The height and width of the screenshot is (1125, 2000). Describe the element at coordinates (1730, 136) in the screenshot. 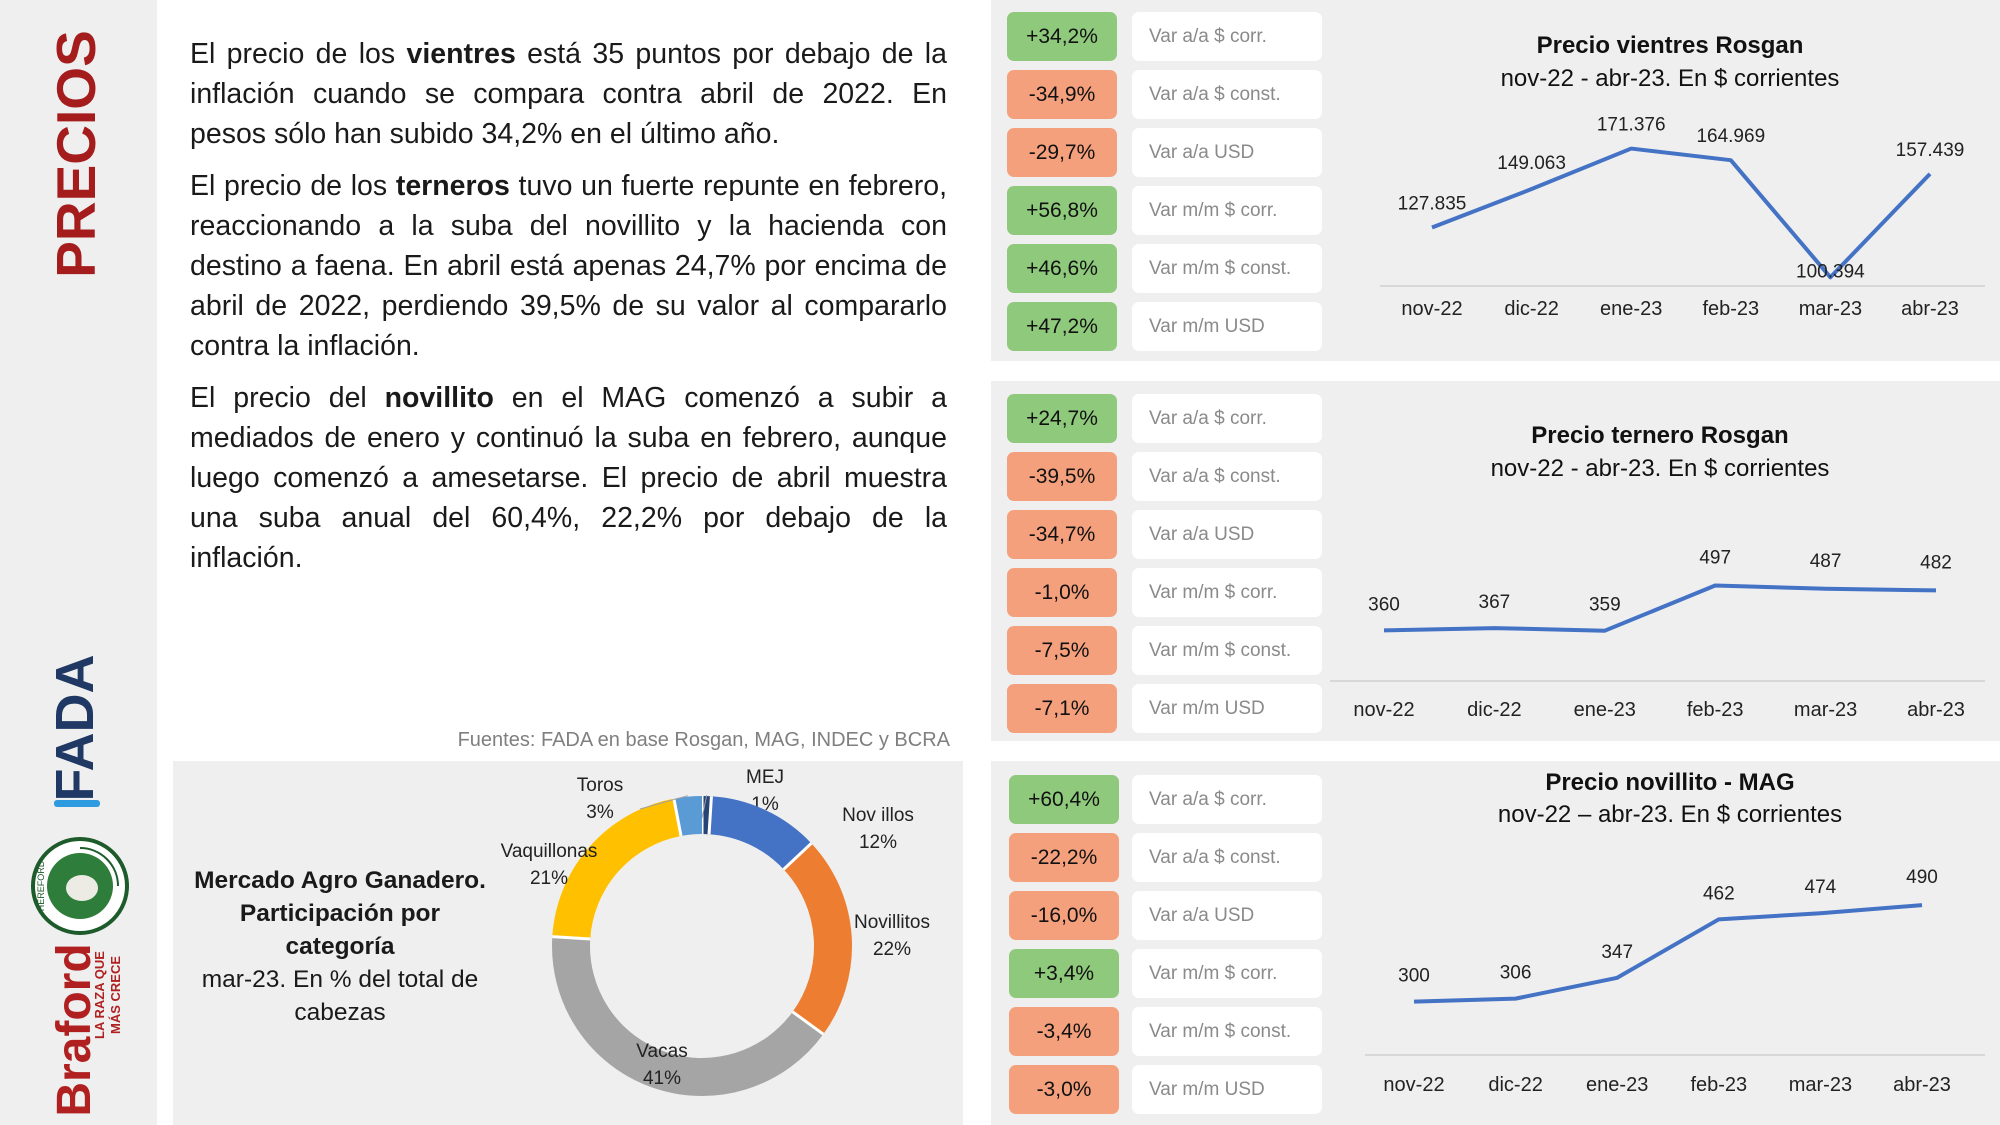

I see `data-label: 164.969` at that location.